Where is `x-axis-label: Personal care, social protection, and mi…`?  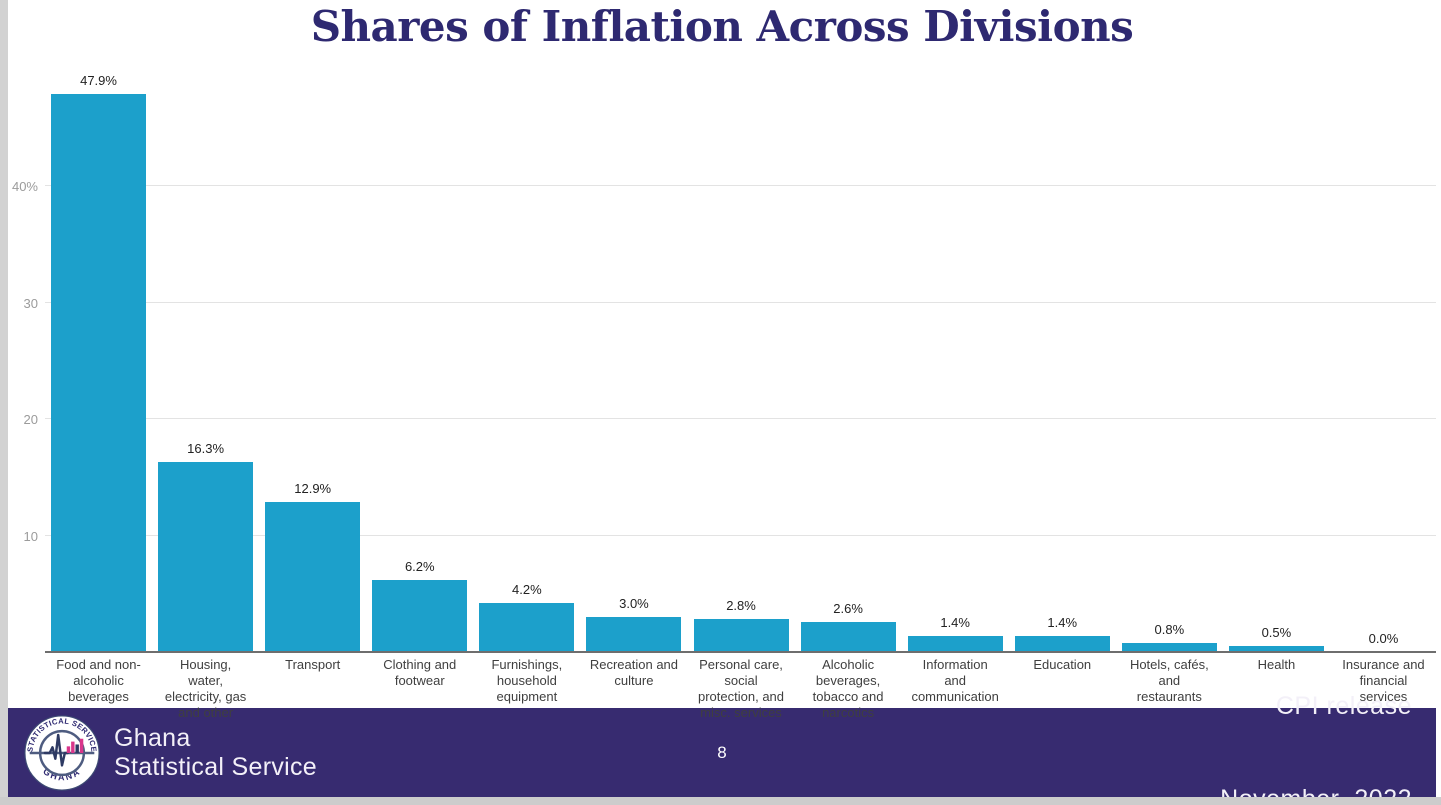
x-axis-label: Personal care, social protection, and mi… is located at coordinates (741, 688).